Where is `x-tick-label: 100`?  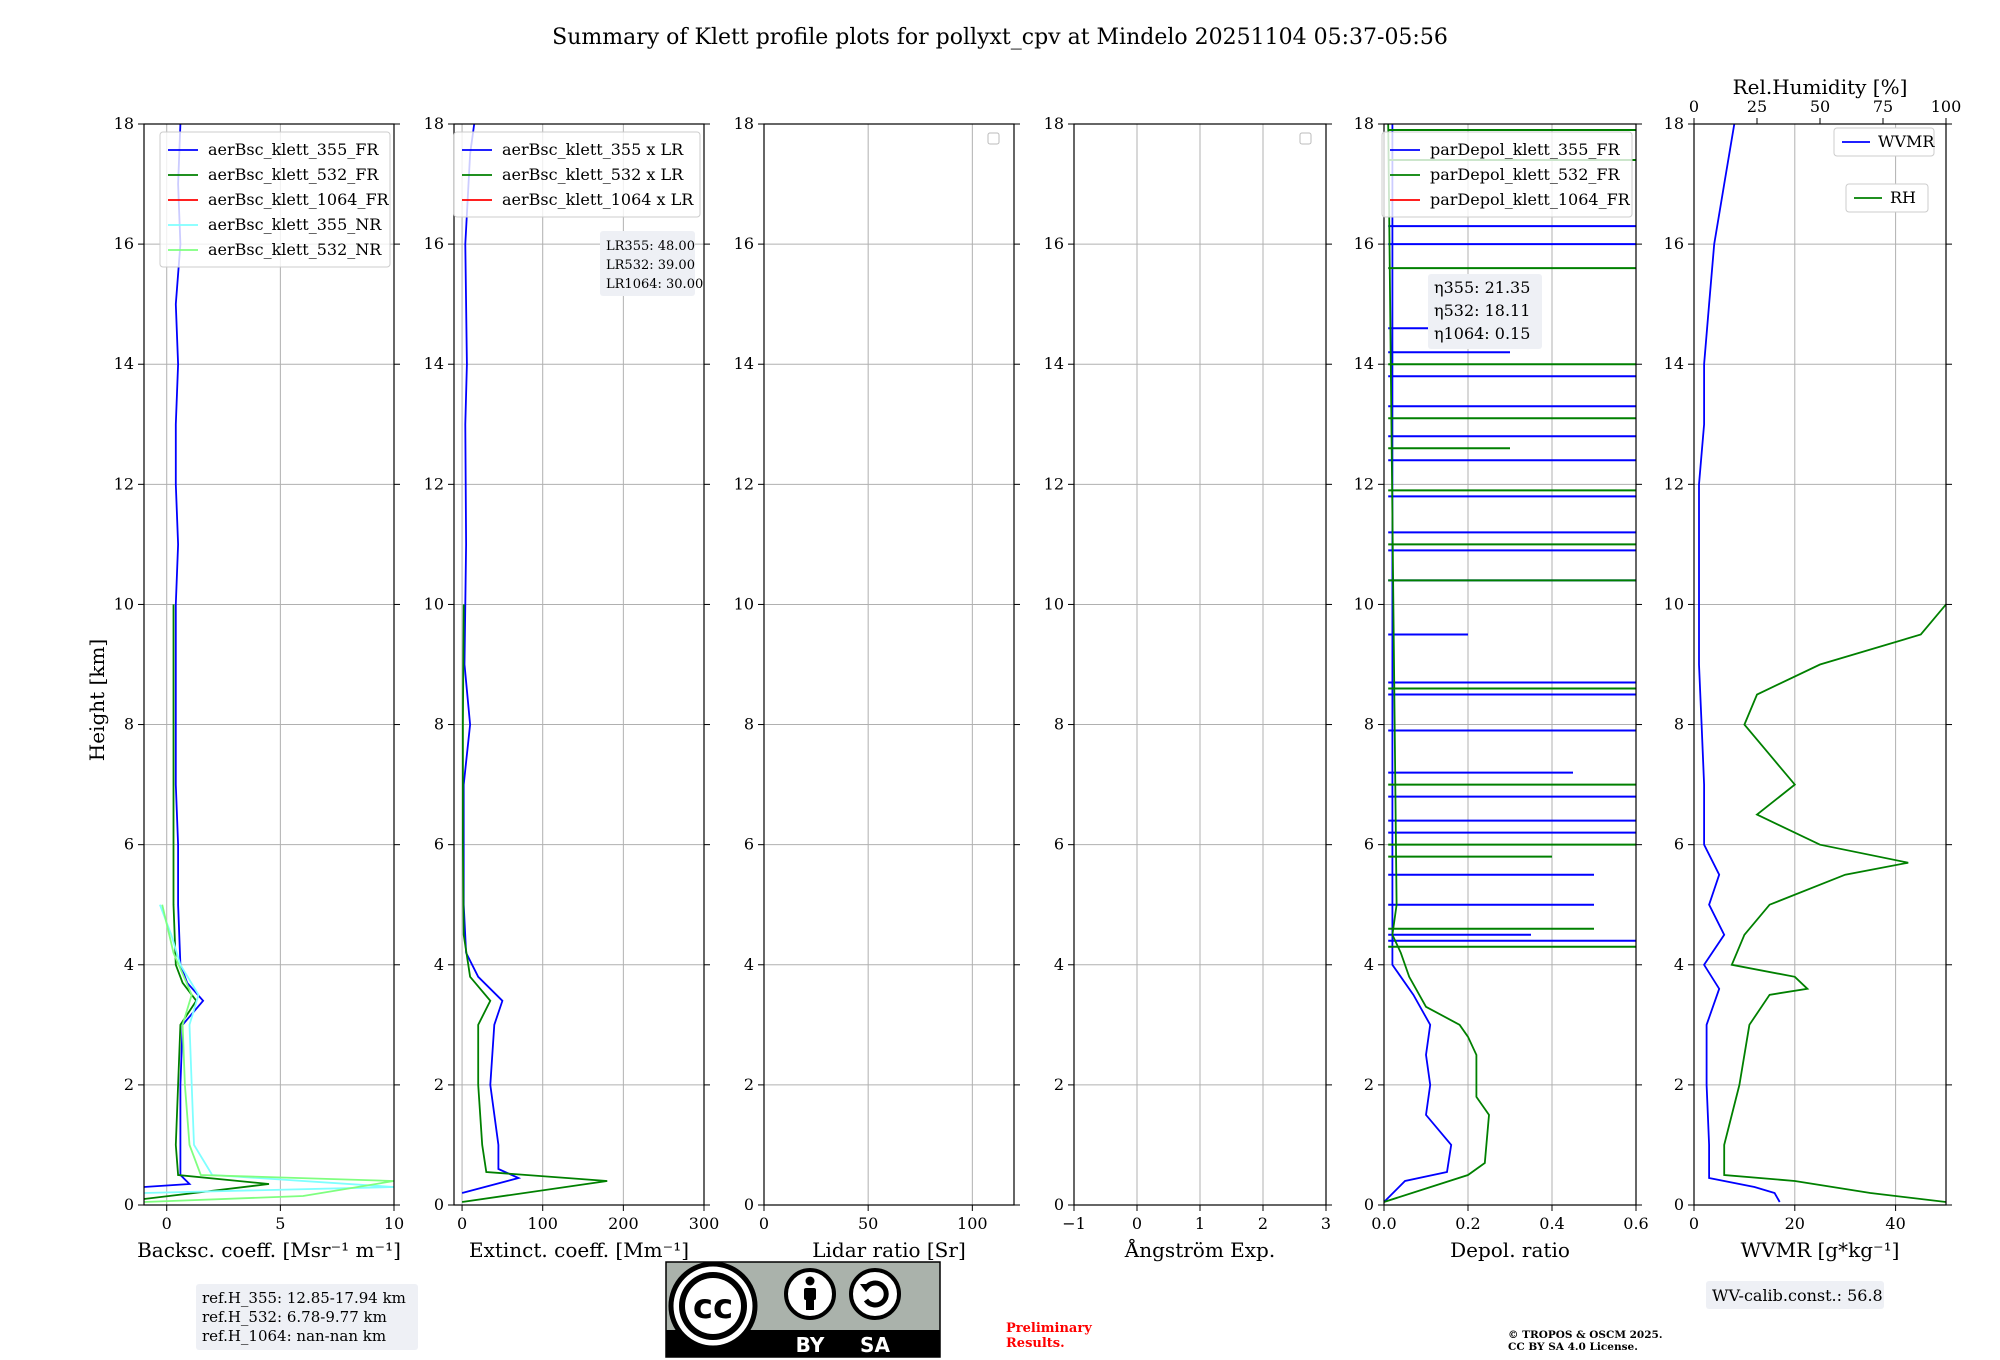 x-tick-label: 100 is located at coordinates (542, 1223).